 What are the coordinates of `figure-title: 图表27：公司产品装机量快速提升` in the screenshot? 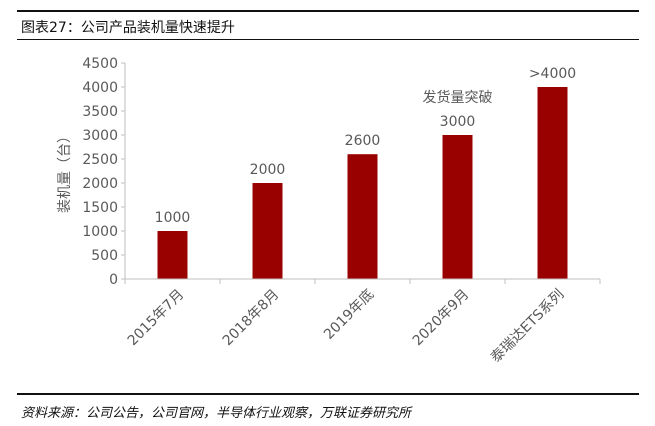 It's located at (128, 28).